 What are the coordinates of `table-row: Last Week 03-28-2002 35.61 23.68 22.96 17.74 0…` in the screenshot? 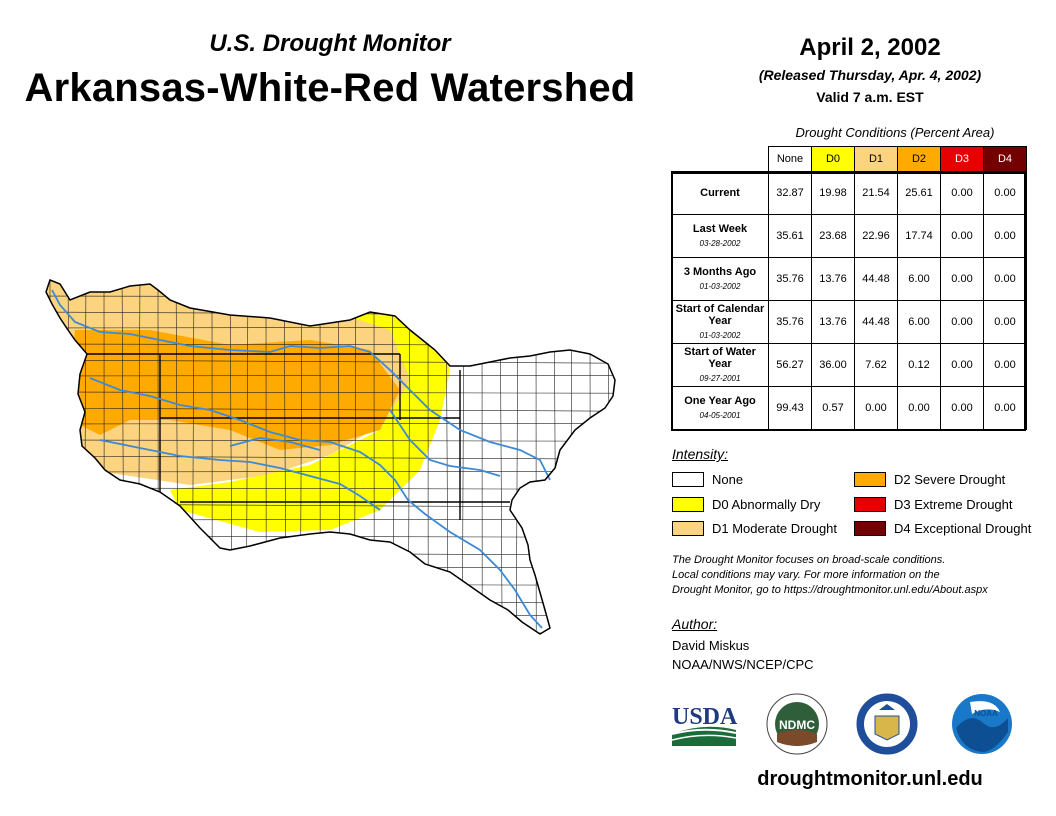 It's located at (849, 236).